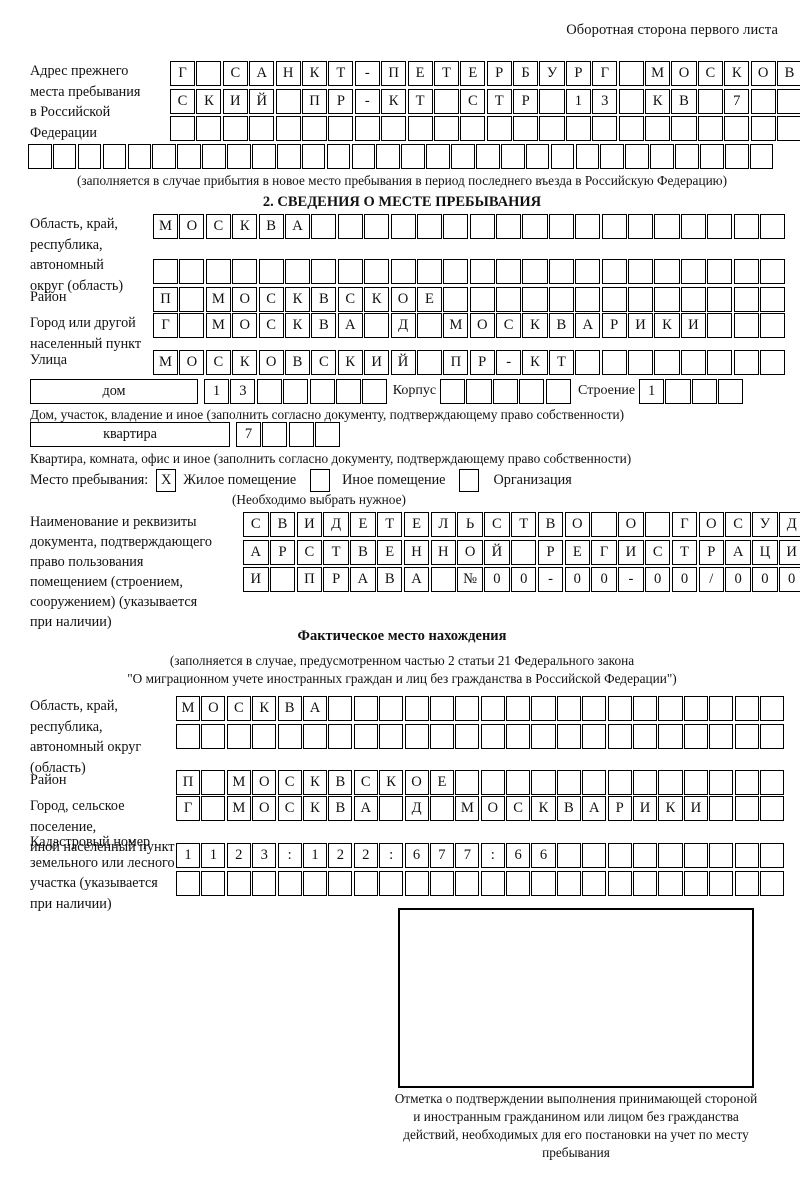 This screenshot has width=800, height=1180. Describe the element at coordinates (394, 73) in the screenshot. I see `form-cell: П` at that location.